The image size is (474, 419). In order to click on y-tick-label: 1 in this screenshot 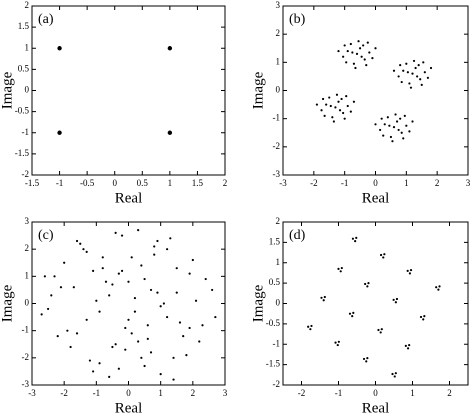, I will do `click(27, 47)`.